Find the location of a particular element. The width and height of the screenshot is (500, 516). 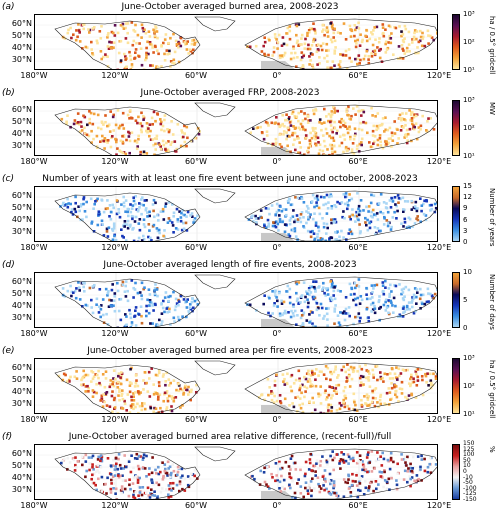

panel-label: (b) is located at coordinates (8, 93).